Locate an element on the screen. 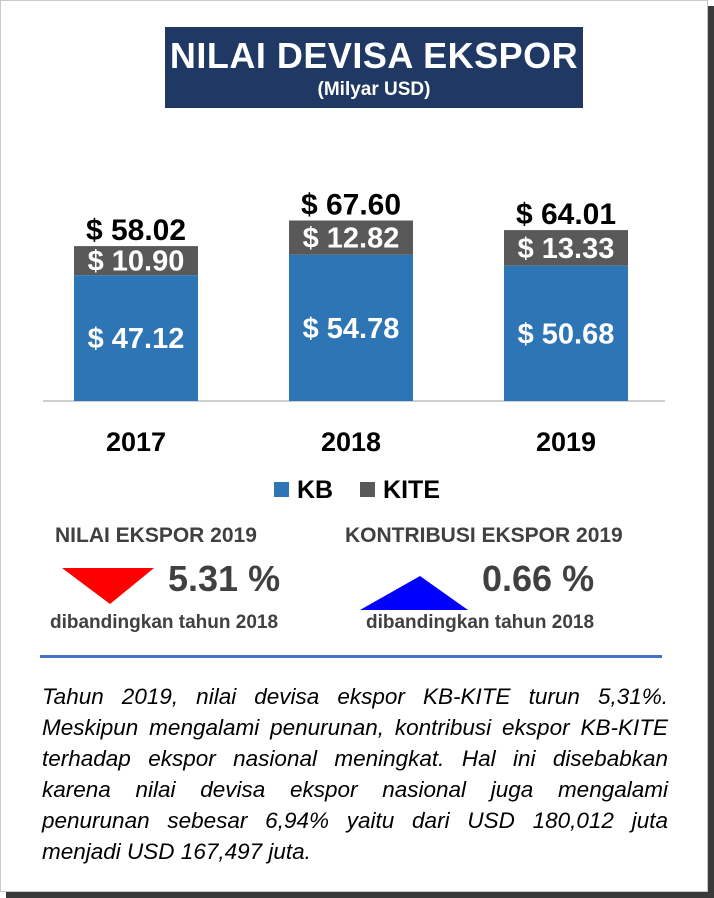  x-tick-label-2018: 2018 is located at coordinates (351, 442).